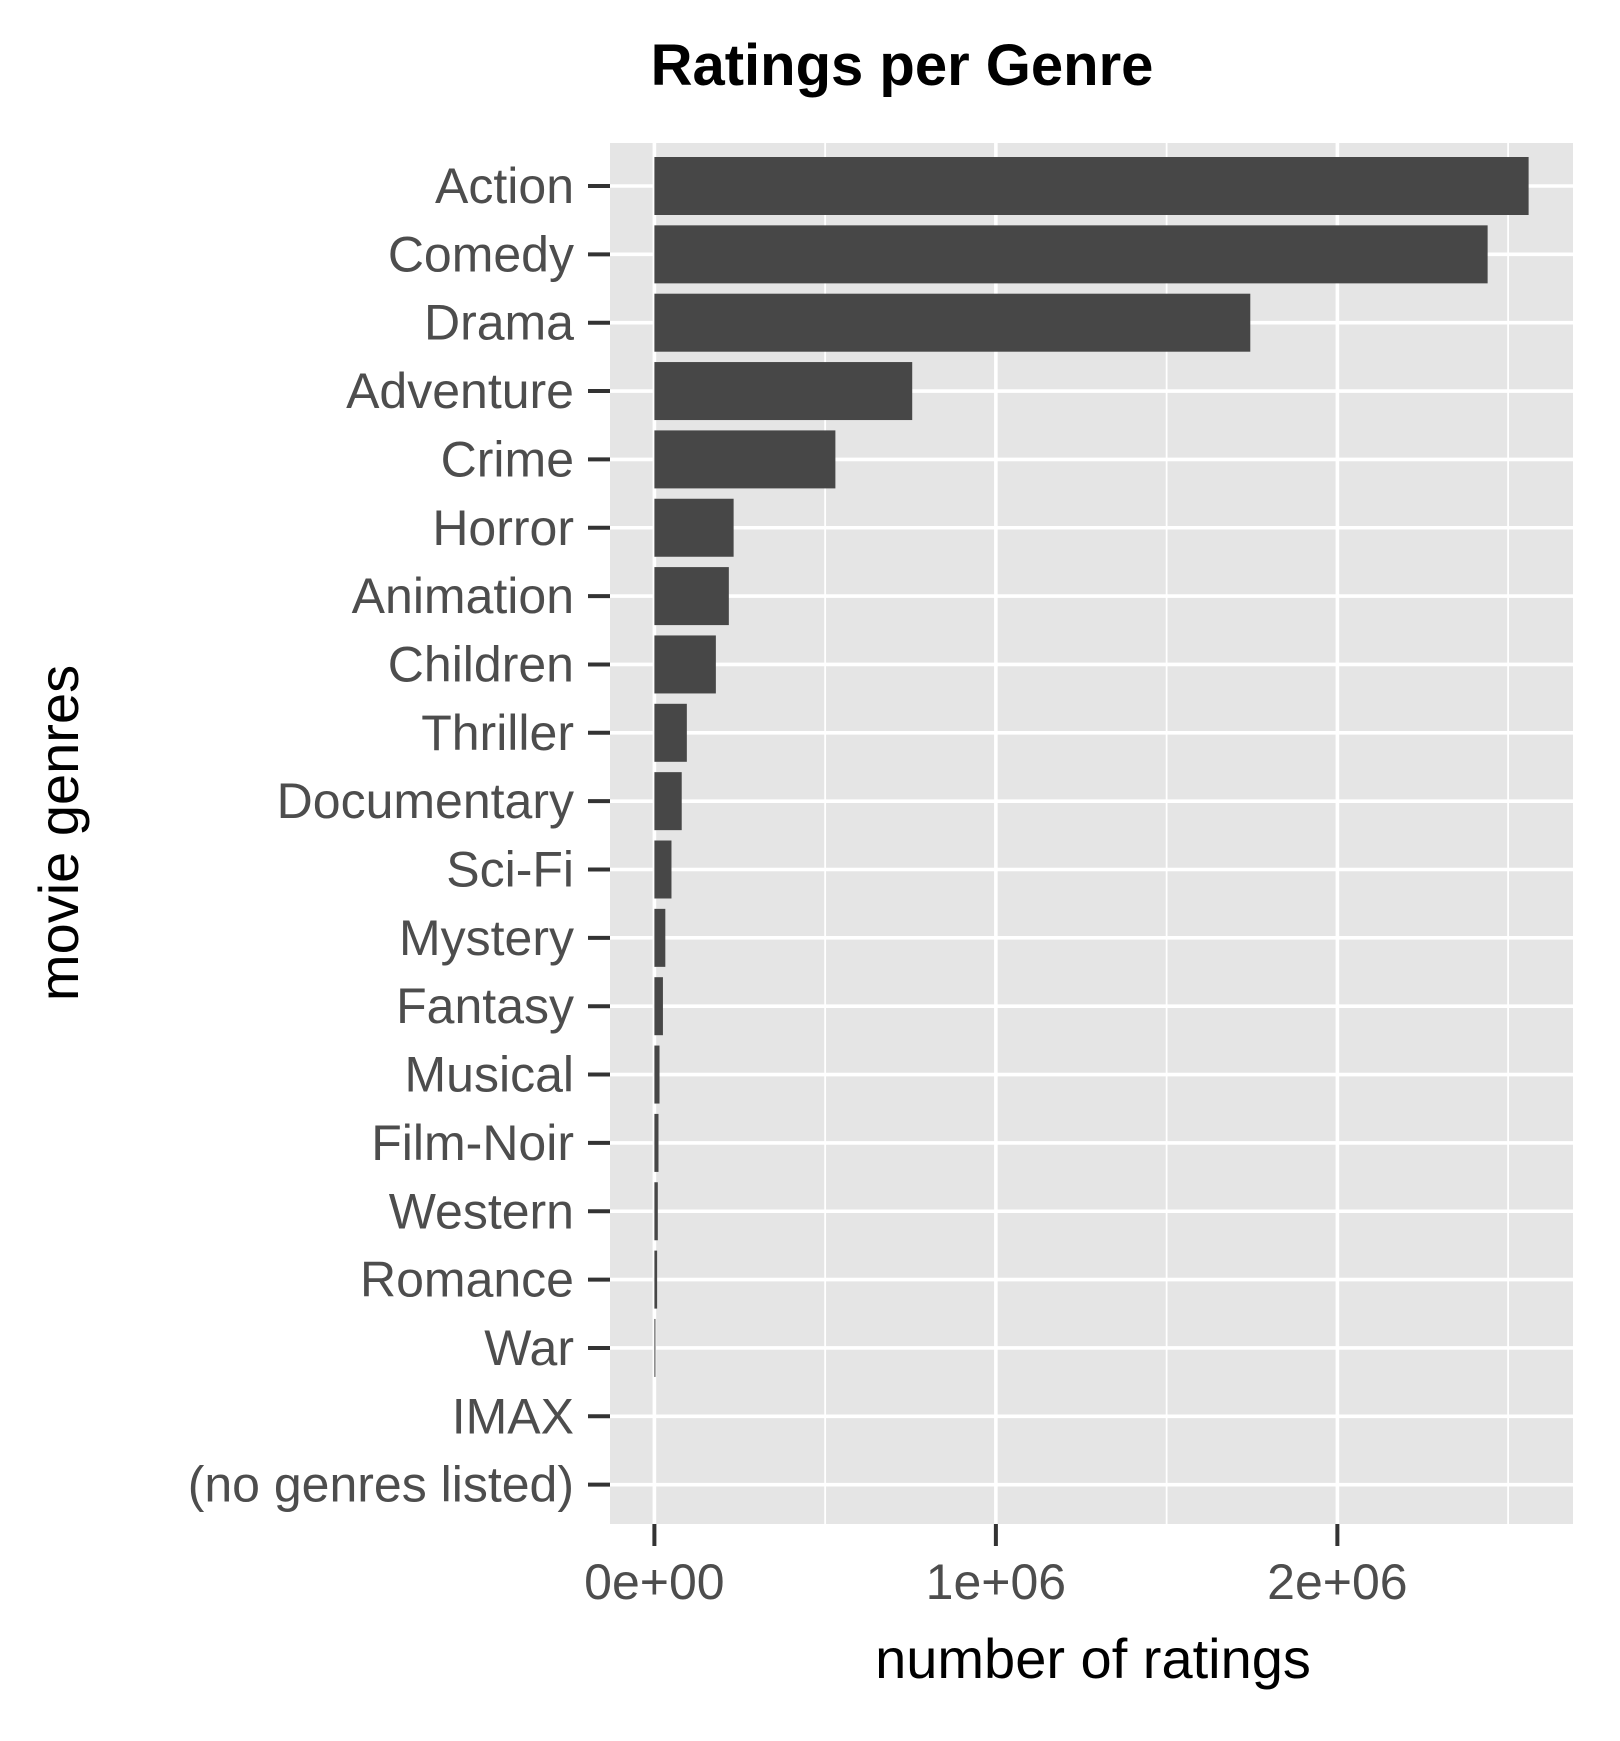  I want to click on y-tick-label: Musical, so click(489, 1075).